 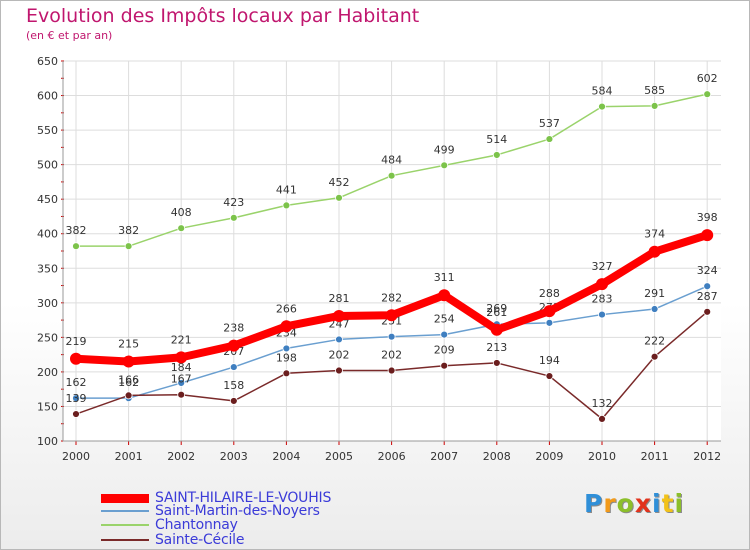 What do you see at coordinates (549, 360) in the screenshot?
I see `data-label-sainte-cecile: 194` at bounding box center [549, 360].